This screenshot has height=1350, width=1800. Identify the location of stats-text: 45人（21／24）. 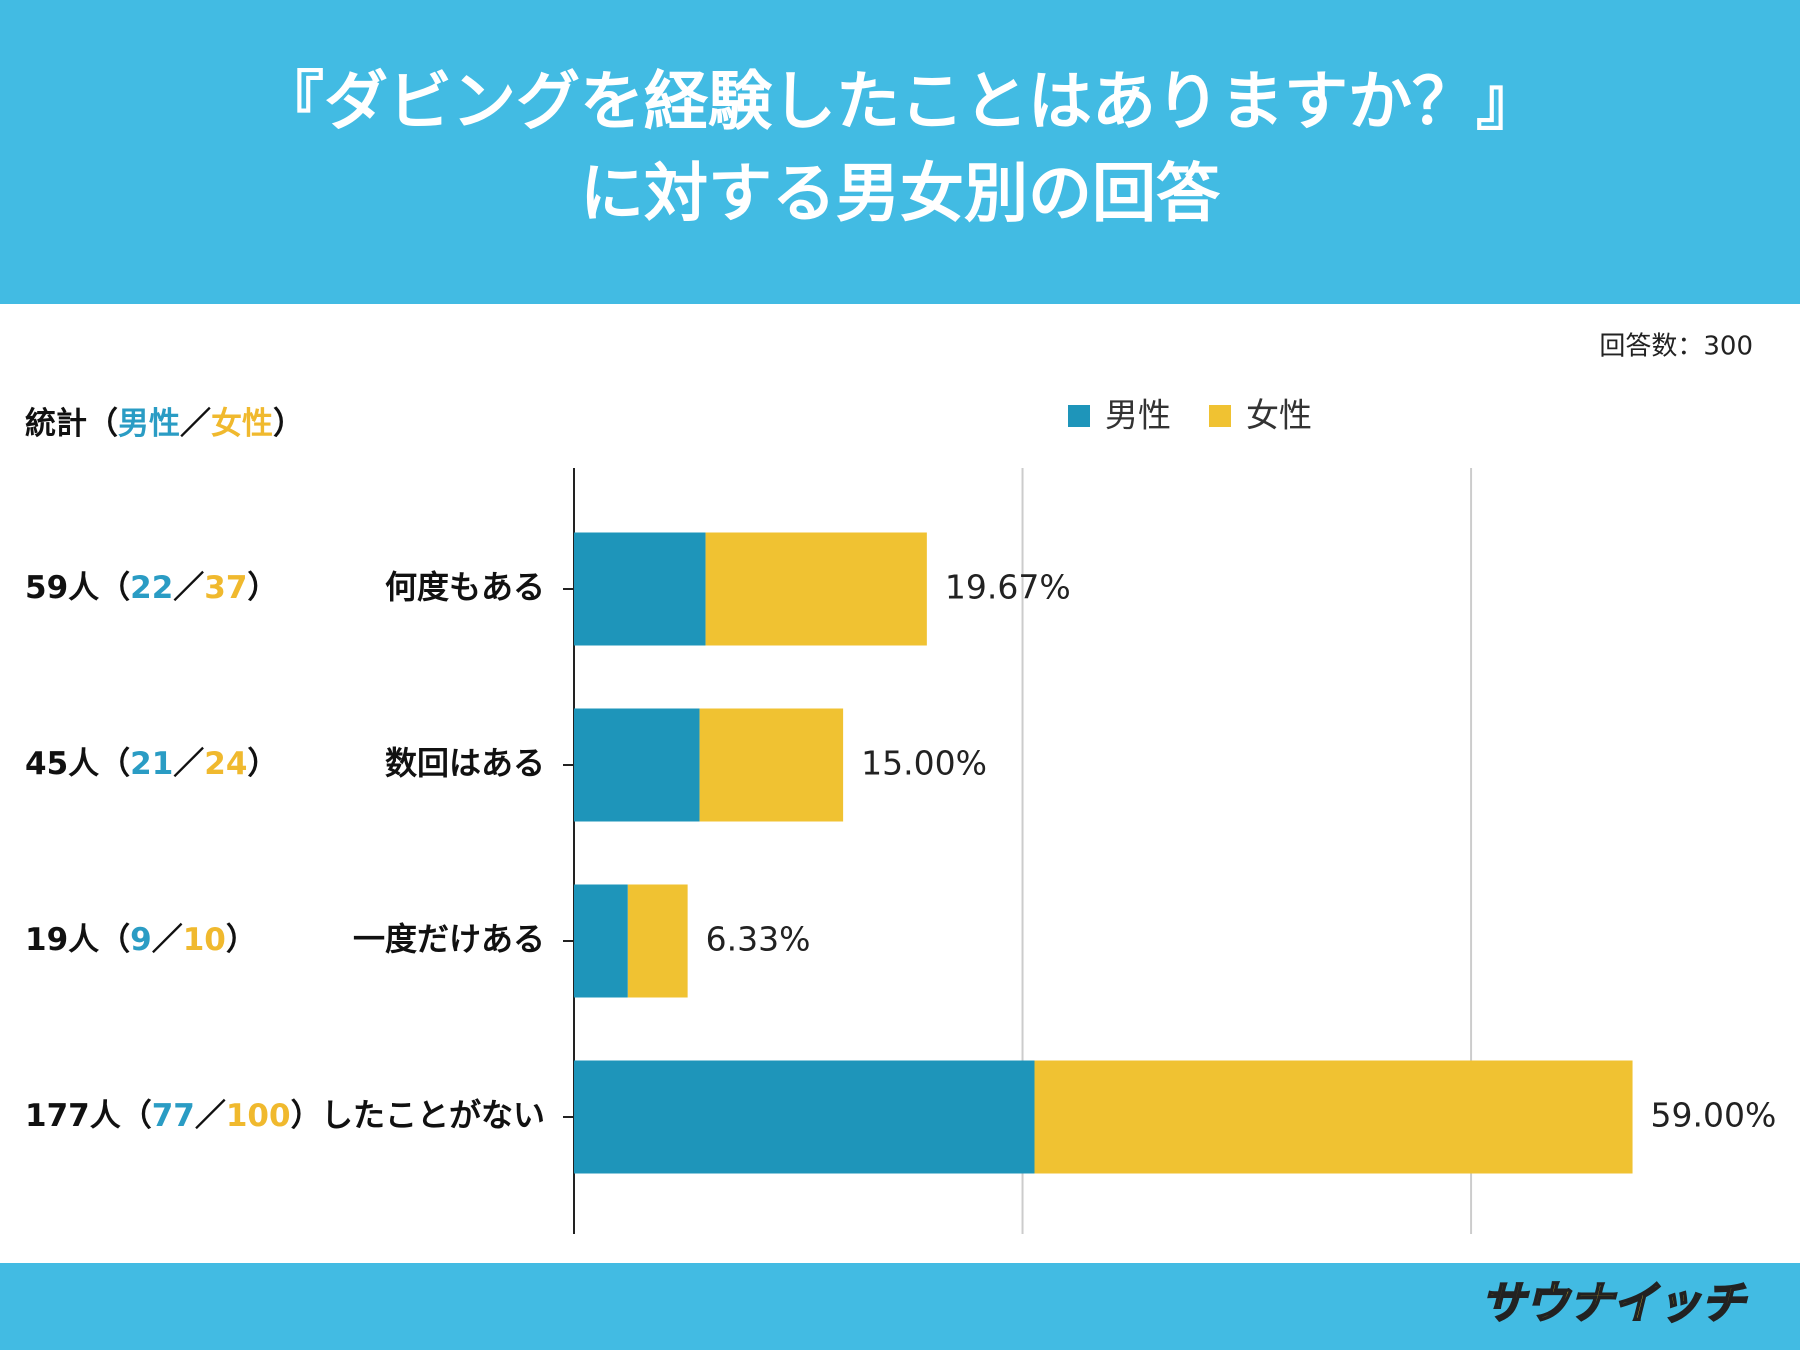
(151, 764).